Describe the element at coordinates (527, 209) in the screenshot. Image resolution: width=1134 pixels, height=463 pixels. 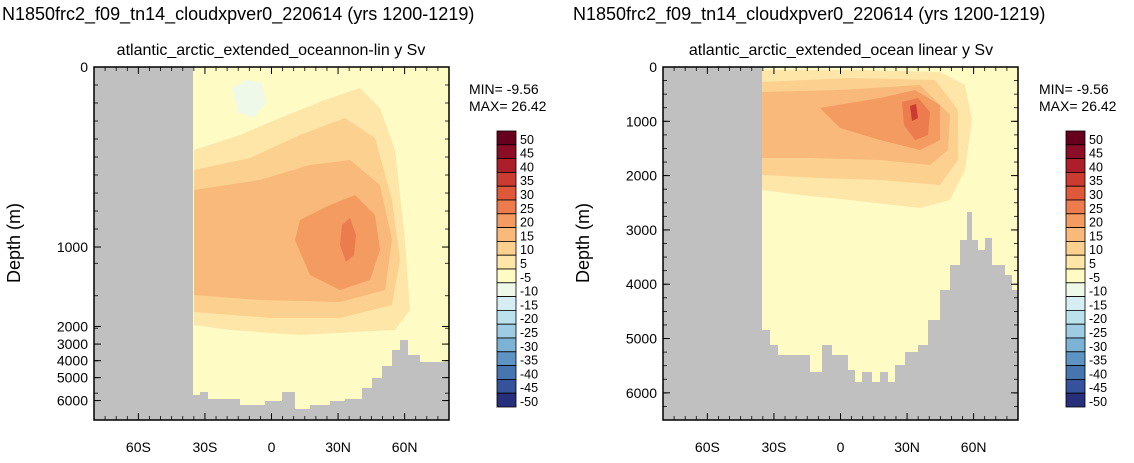
I see `colorbar-label: 25` at that location.